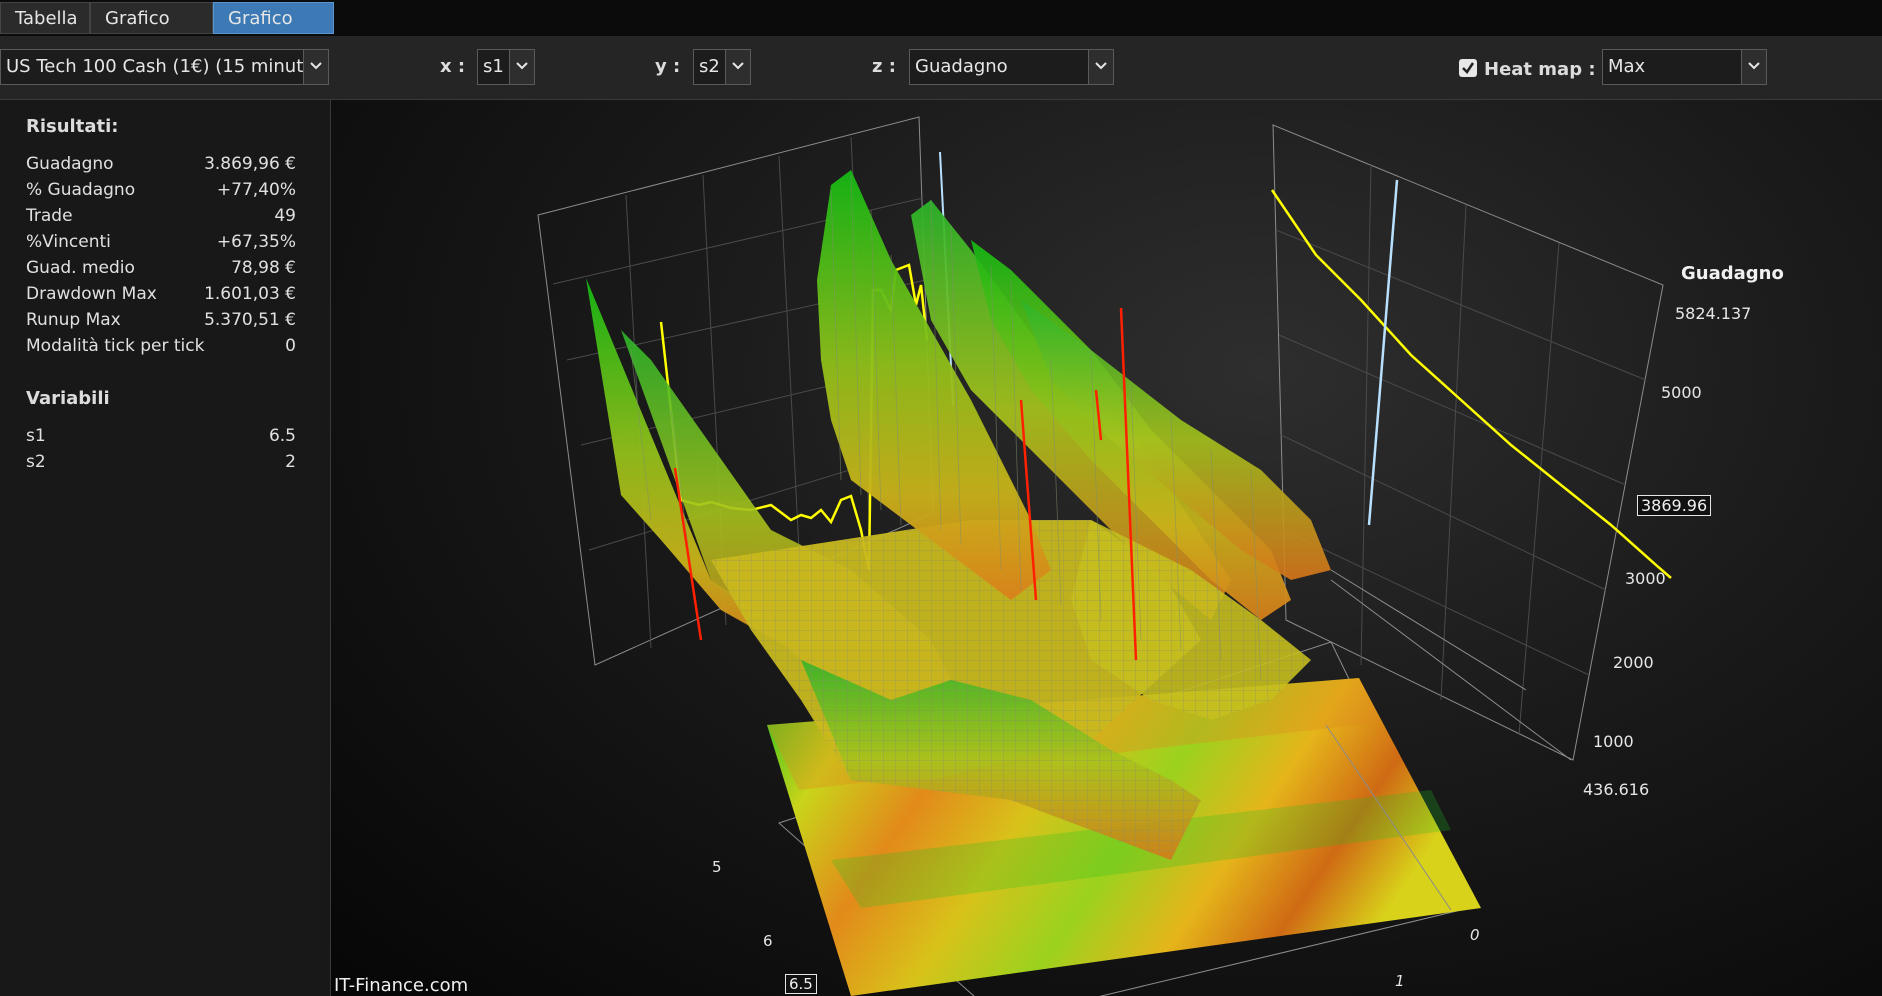  I want to click on z-tick-5000: 5000, so click(1681, 392).